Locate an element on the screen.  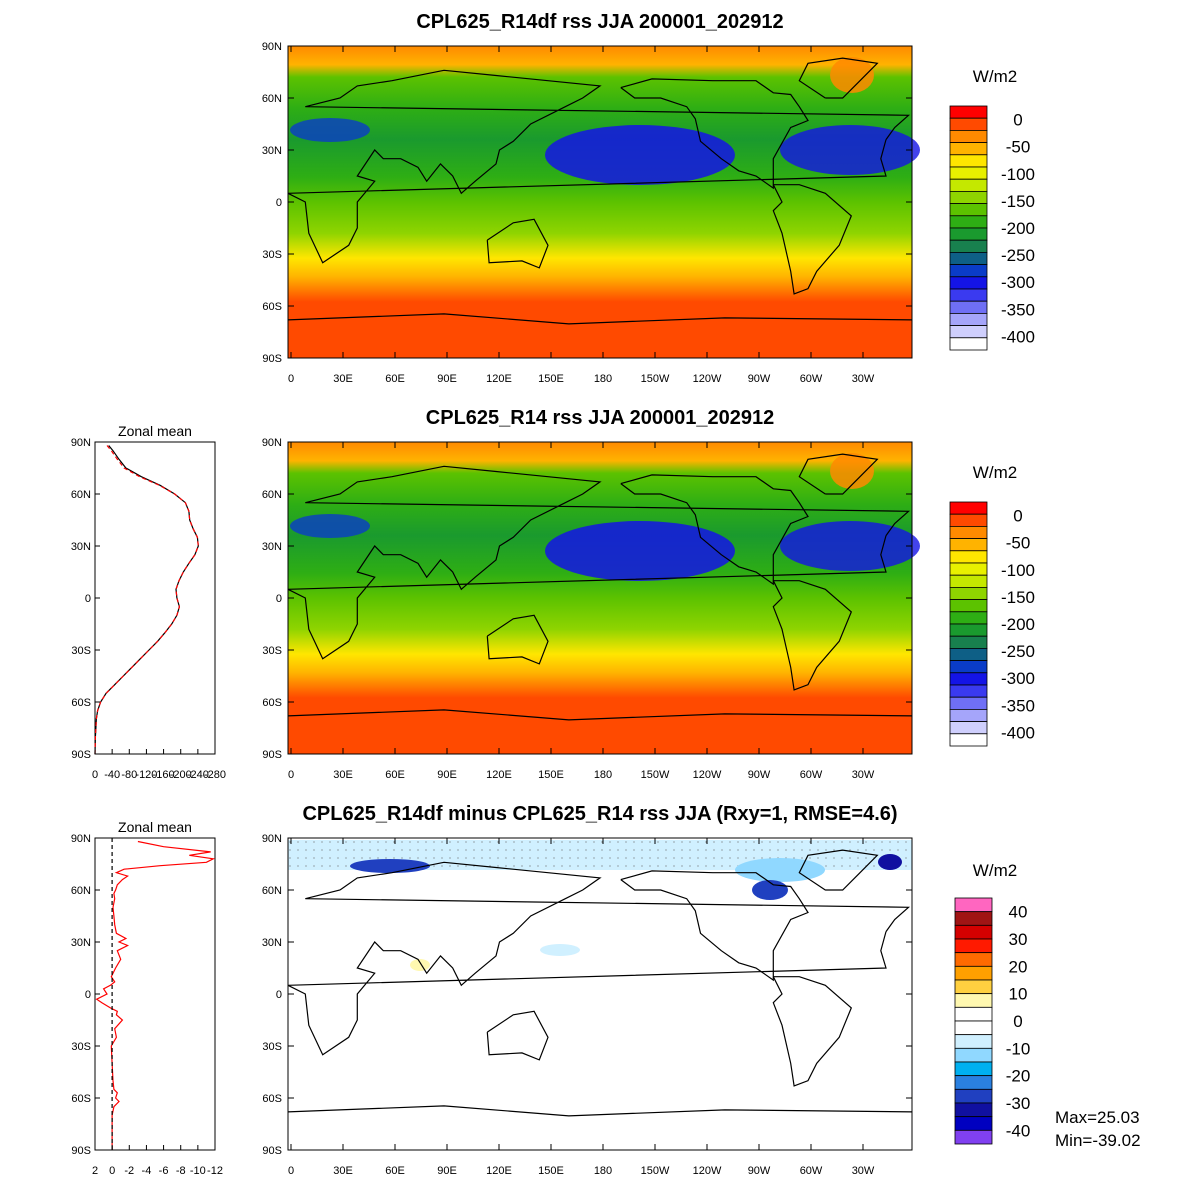
x-tick-label: 30W is located at coordinates (863, 379).